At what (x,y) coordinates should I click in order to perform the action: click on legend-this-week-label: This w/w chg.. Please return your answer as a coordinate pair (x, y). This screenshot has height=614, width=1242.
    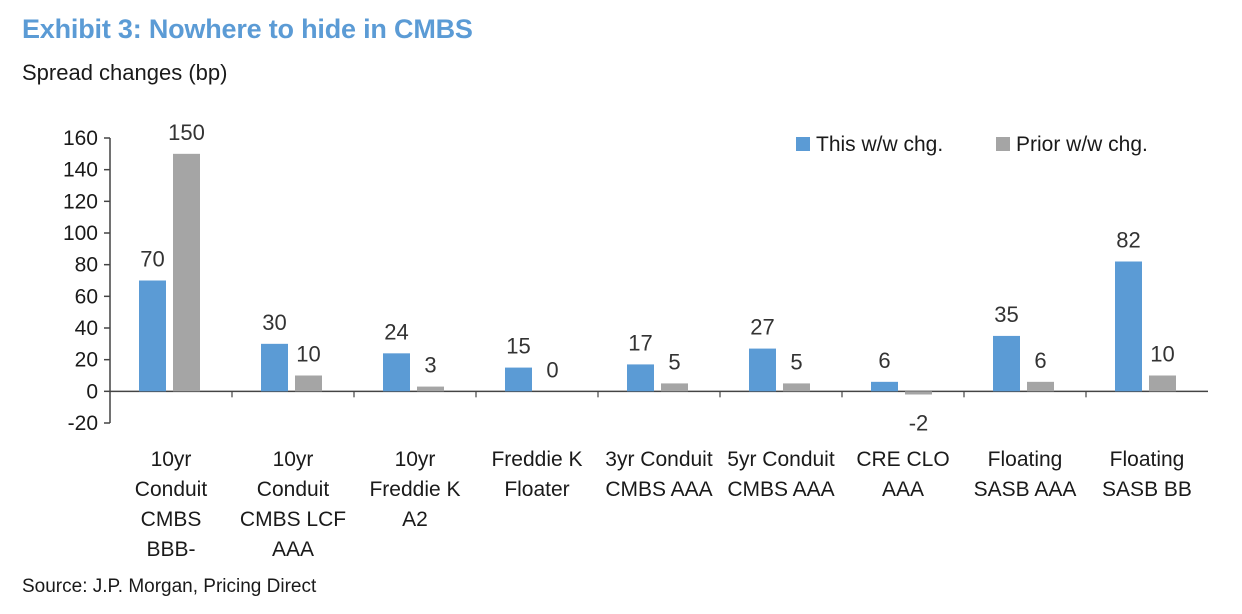
    Looking at the image, I should click on (879, 144).